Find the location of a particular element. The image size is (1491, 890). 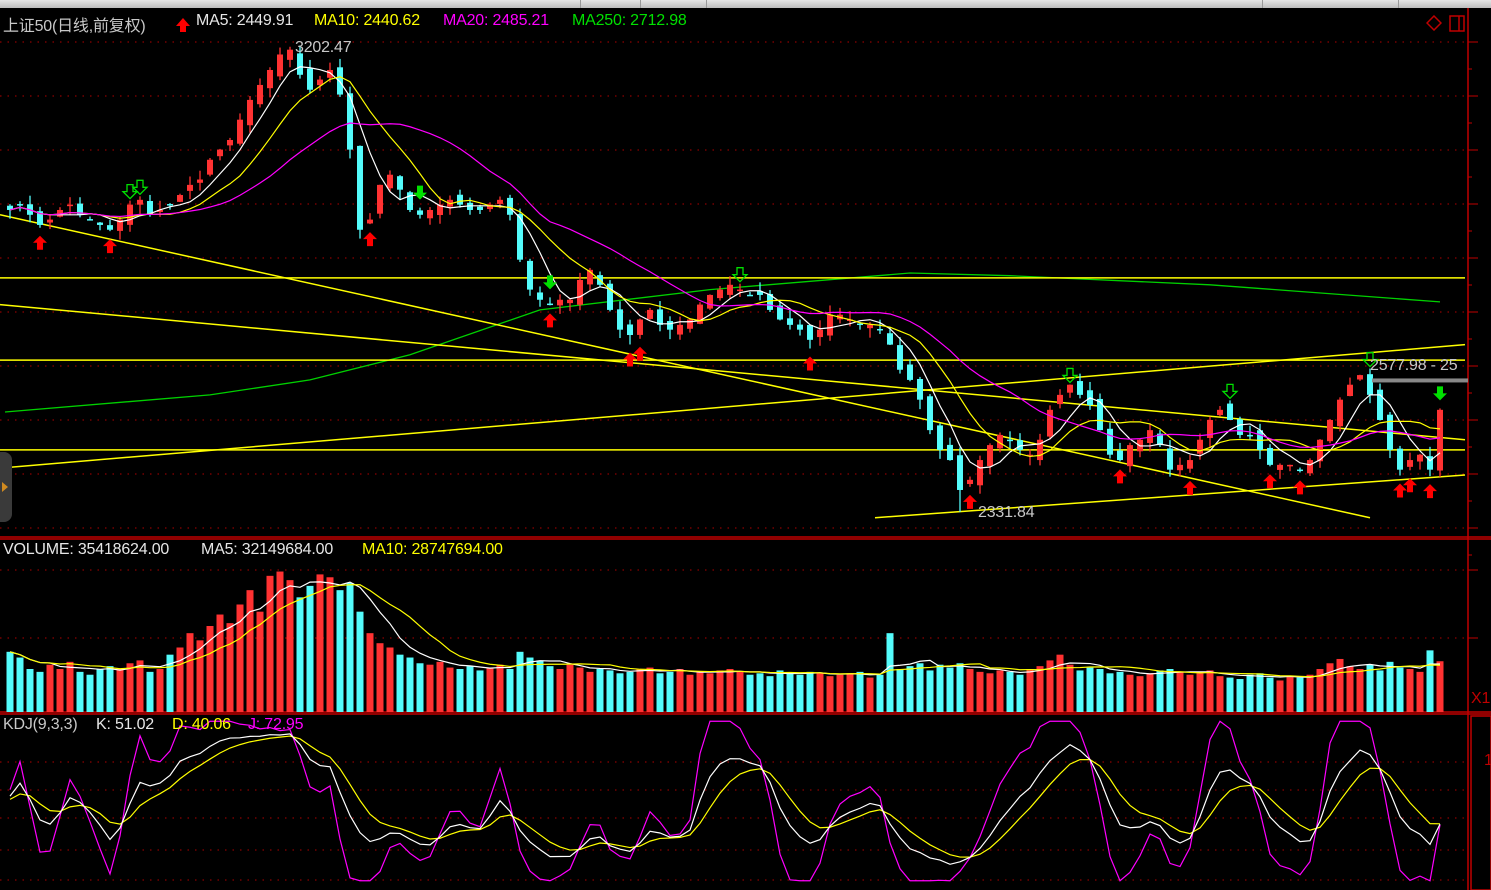

range-label: 2577.98 - 25 is located at coordinates (1414, 365).